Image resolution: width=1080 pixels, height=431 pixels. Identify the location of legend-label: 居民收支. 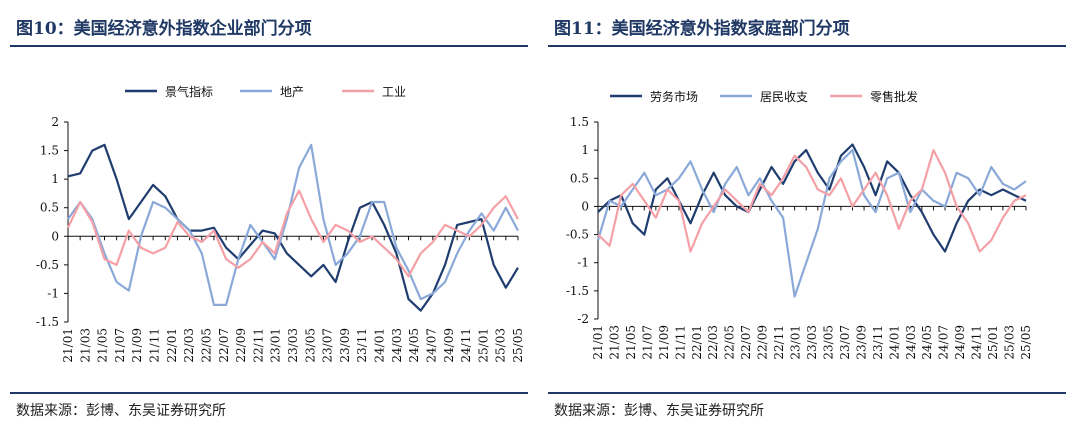
(784, 97).